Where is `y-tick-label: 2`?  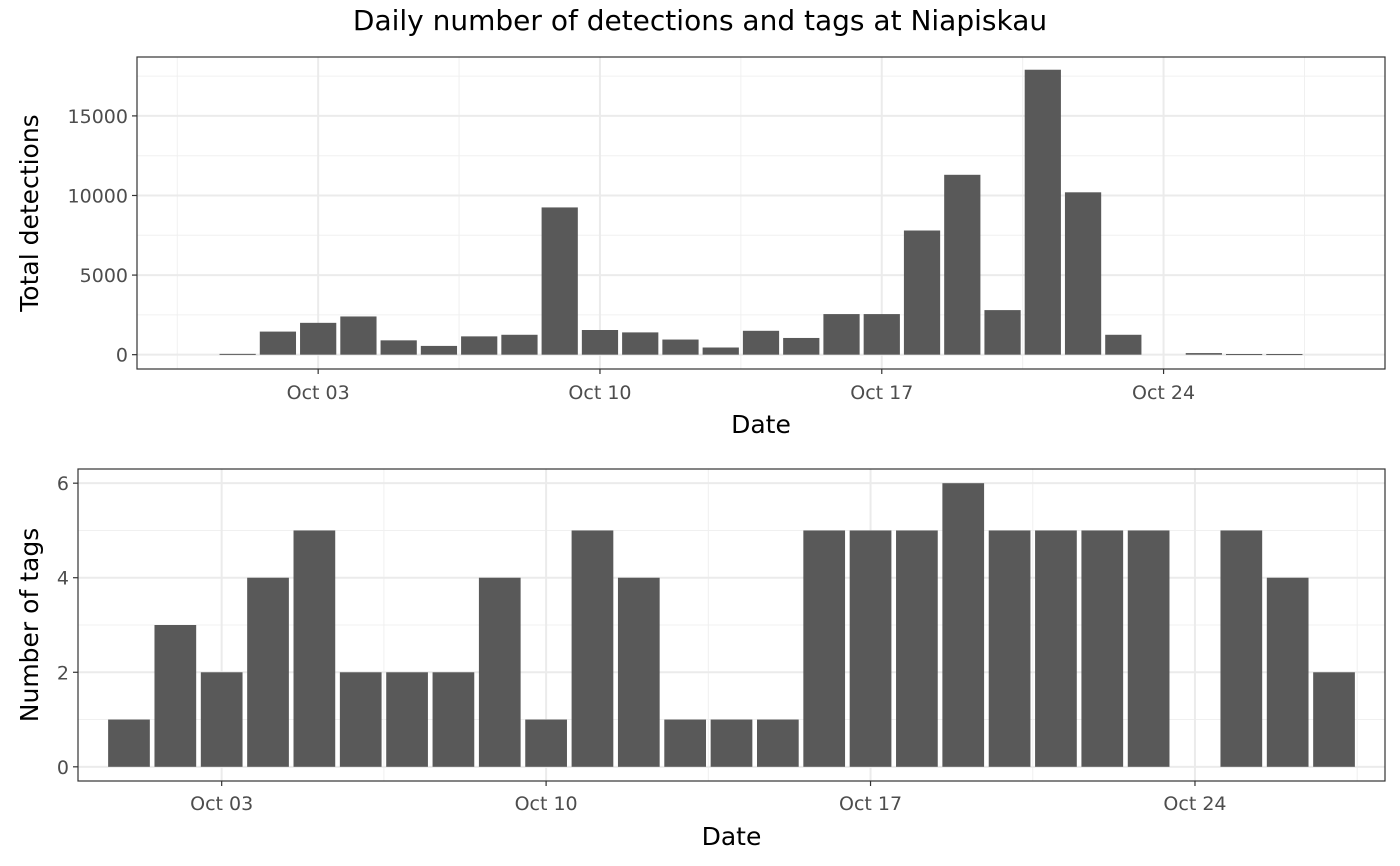 y-tick-label: 2 is located at coordinates (63, 673).